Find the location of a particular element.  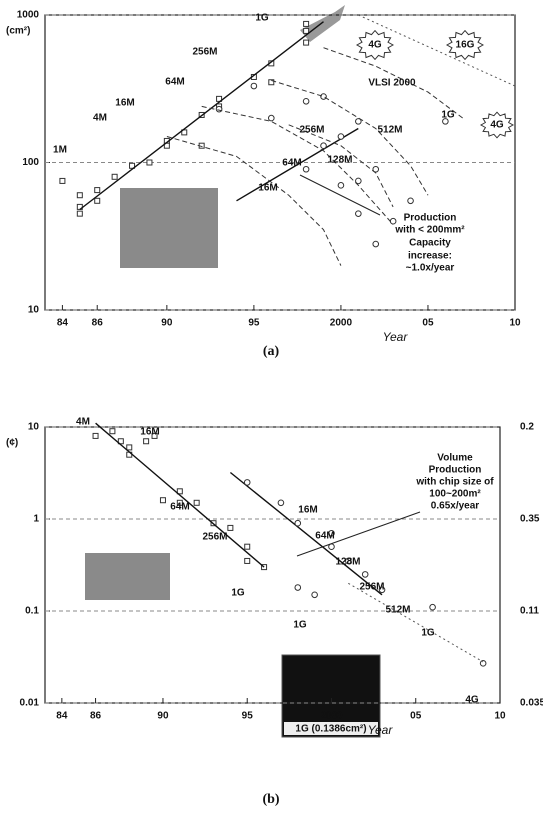

annotation: 1M is located at coordinates (60, 150).